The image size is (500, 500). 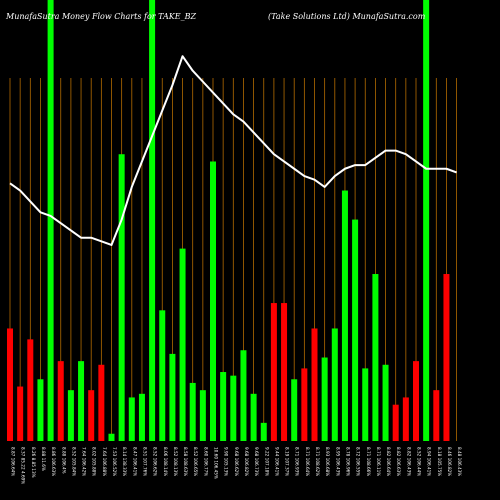 What do you see at coordinates (327, 461) in the screenshot?
I see `x-tick-label: 8.93 106.68%` at bounding box center [327, 461].